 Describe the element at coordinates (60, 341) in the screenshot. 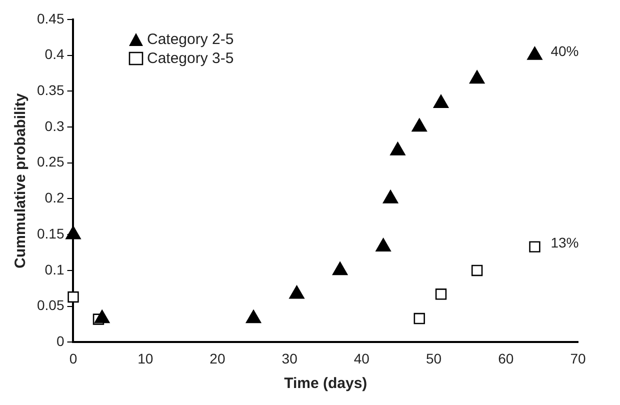

I see `y-tick-label: 0` at that location.